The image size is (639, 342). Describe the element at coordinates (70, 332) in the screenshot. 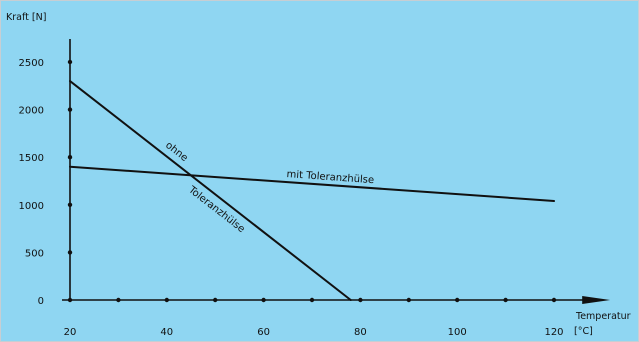

I see `x-tick-label-20: 20` at that location.